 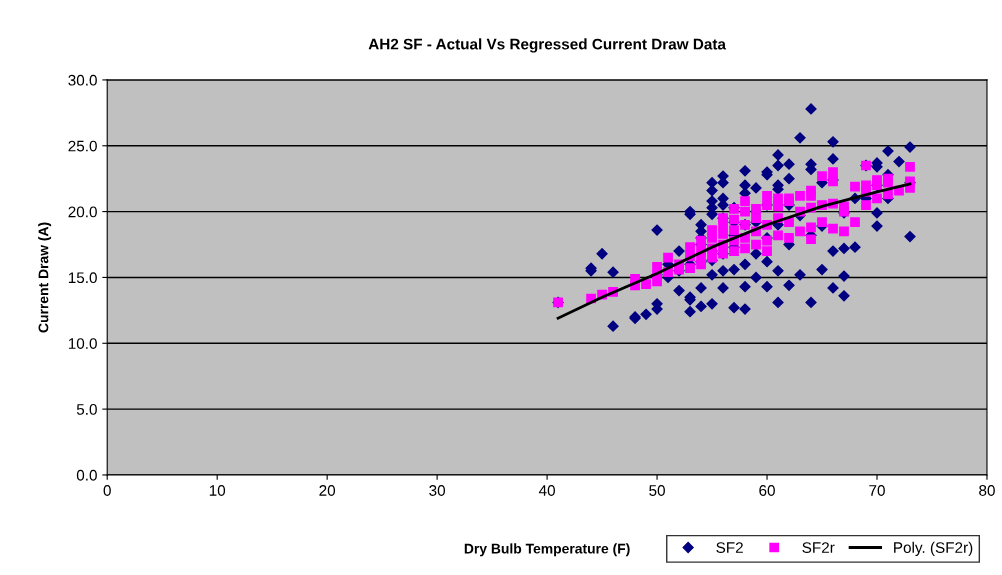 I want to click on x-tick-label: 0, so click(x=107, y=490).